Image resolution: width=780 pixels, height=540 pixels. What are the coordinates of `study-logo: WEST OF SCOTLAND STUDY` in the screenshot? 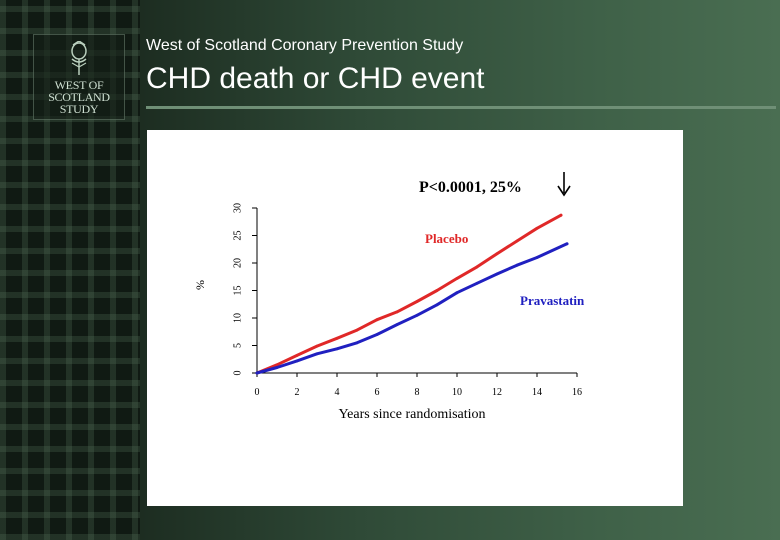 It's located at (79, 77).